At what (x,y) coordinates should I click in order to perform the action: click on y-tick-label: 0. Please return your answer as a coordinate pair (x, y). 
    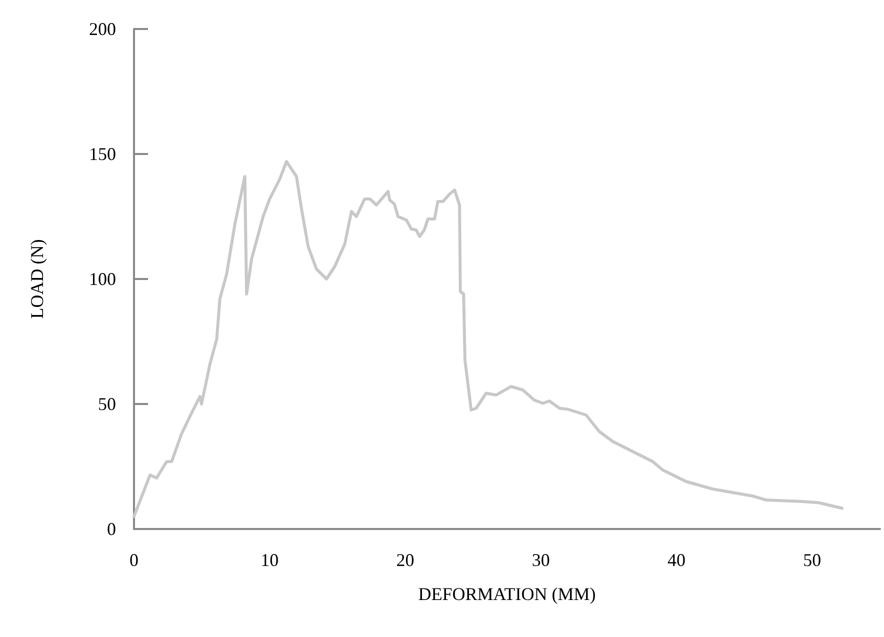
    Looking at the image, I should click on (111, 529).